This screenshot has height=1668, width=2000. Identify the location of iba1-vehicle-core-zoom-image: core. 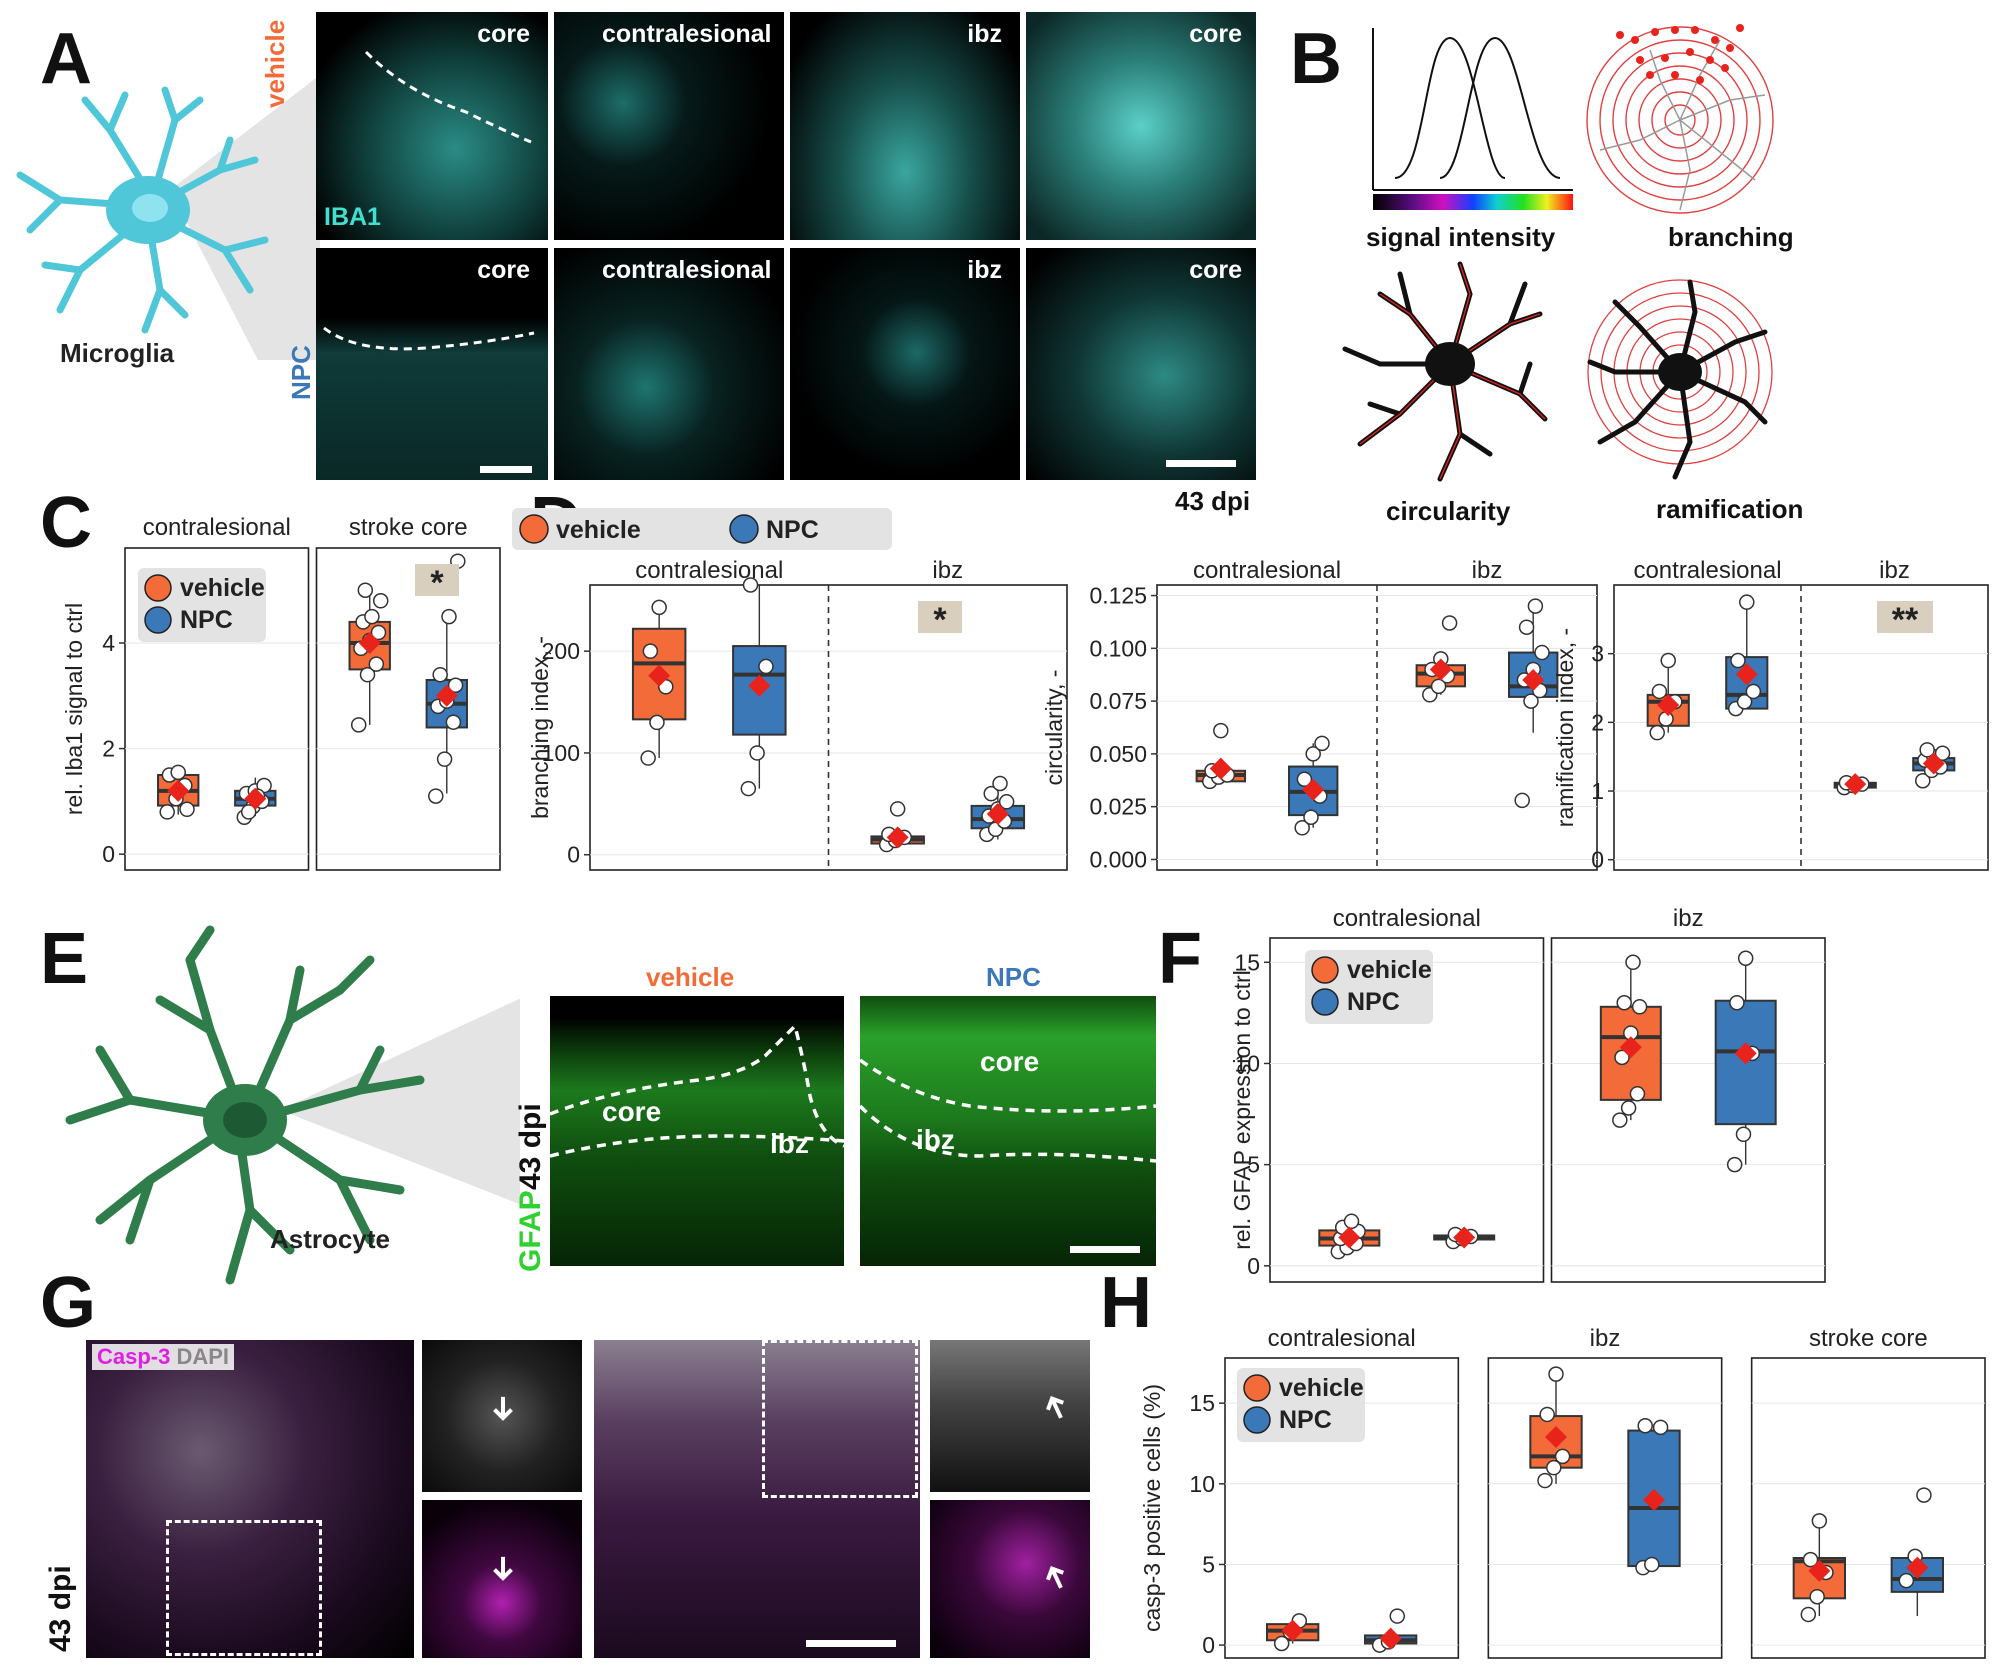
(1141, 126).